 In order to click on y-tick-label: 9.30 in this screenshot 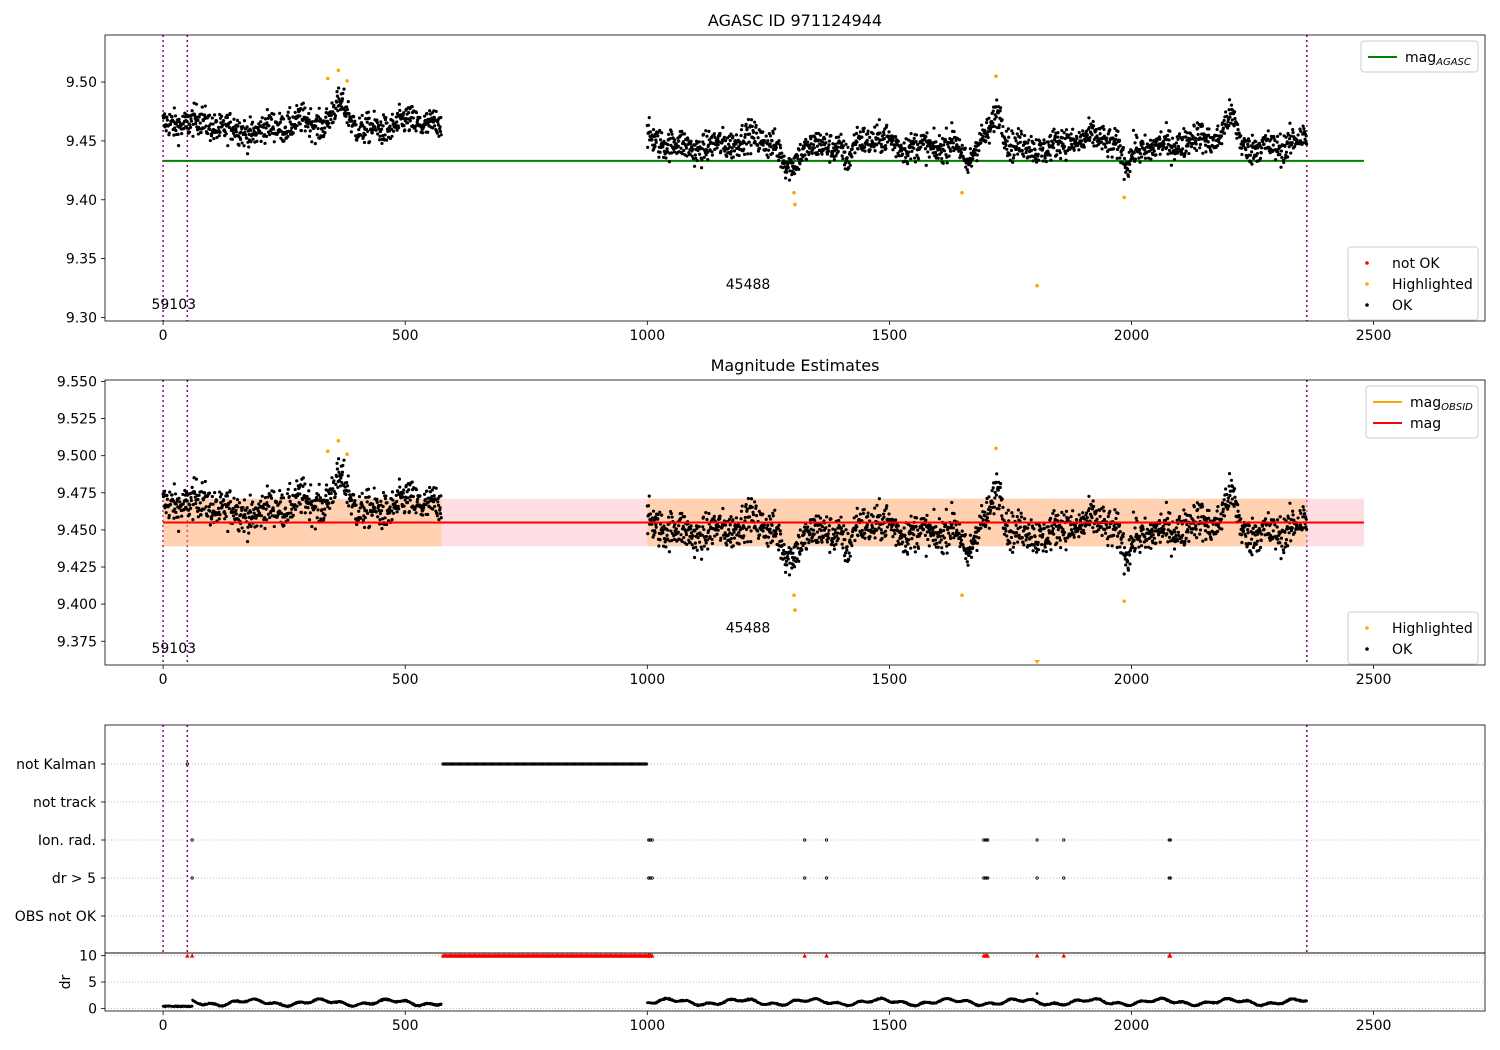, I will do `click(81, 318)`.